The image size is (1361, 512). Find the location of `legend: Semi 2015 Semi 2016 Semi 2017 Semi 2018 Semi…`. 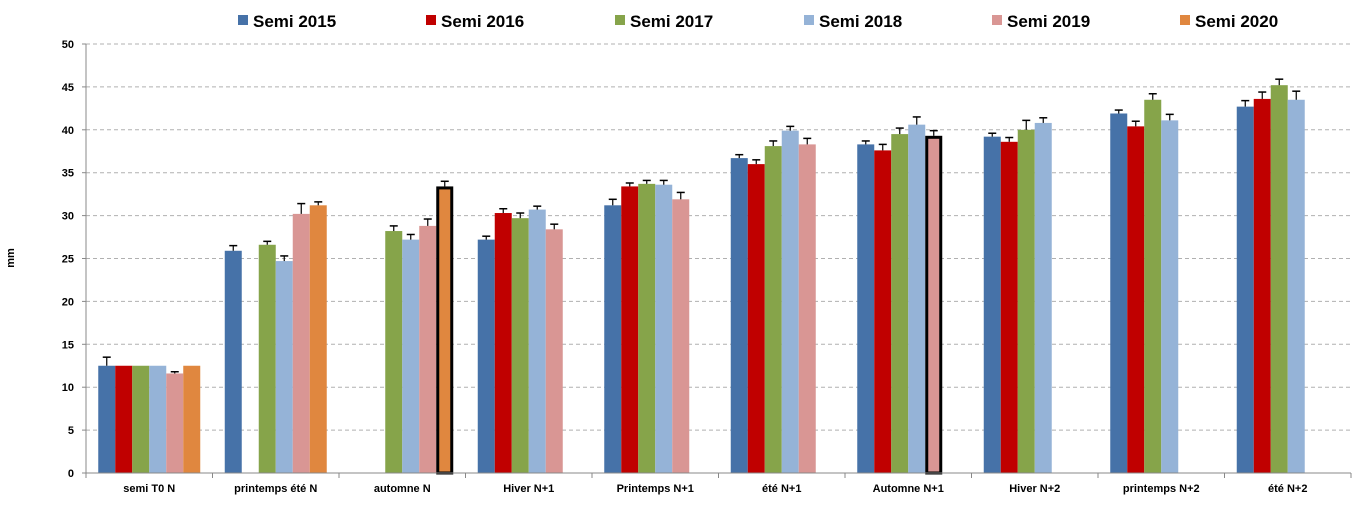

legend: Semi 2015 Semi 2016 Semi 2017 Semi 2018 Semi… is located at coordinates (758, 21).